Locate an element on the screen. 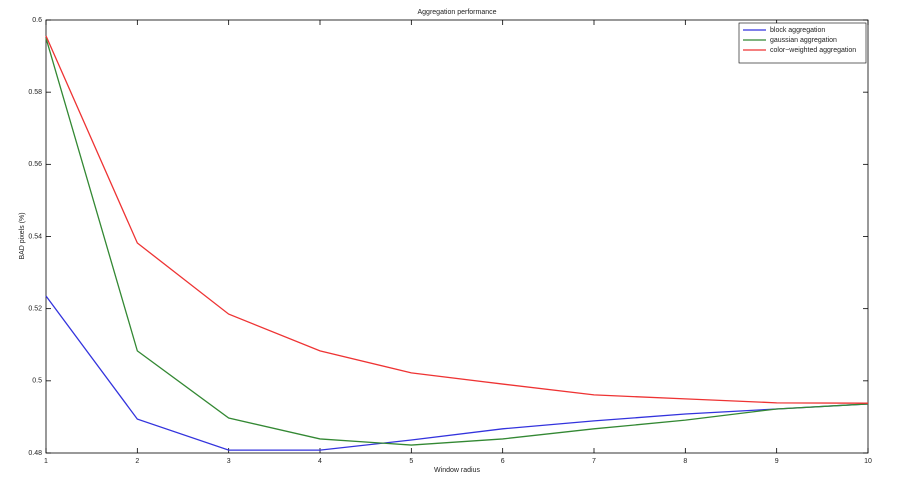 Image resolution: width=903 pixels, height=496 pixels. x-tick-label: 3 is located at coordinates (229, 461).